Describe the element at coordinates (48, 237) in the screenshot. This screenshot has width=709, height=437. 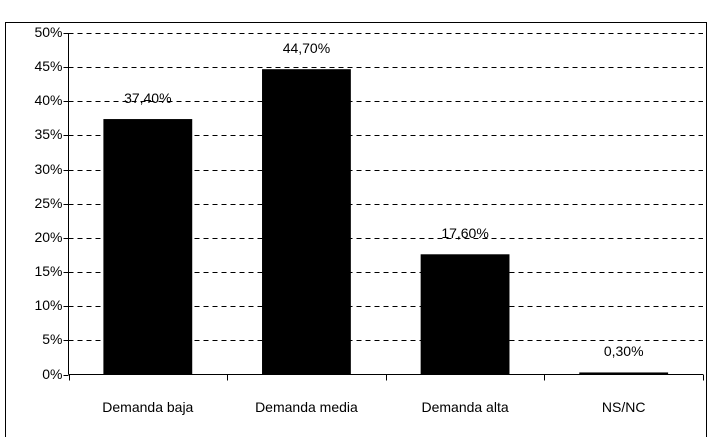
I see `y-tick-label: 20%` at that location.